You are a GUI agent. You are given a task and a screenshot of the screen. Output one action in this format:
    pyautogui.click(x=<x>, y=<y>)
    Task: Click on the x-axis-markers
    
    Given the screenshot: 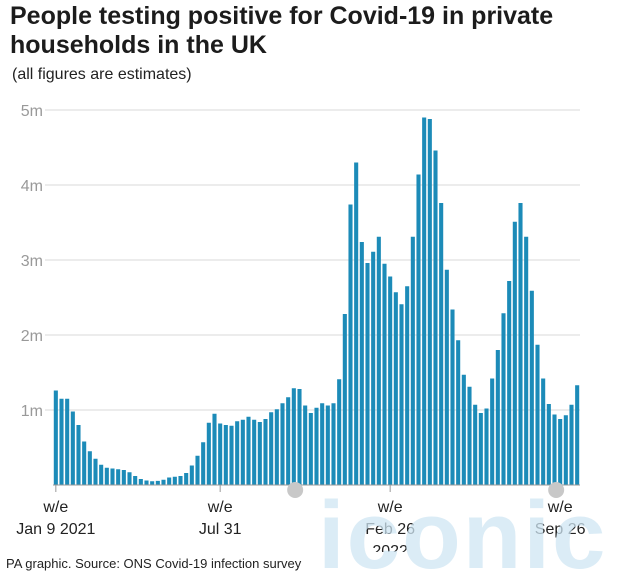 What is the action you would take?
    pyautogui.click(x=426, y=490)
    